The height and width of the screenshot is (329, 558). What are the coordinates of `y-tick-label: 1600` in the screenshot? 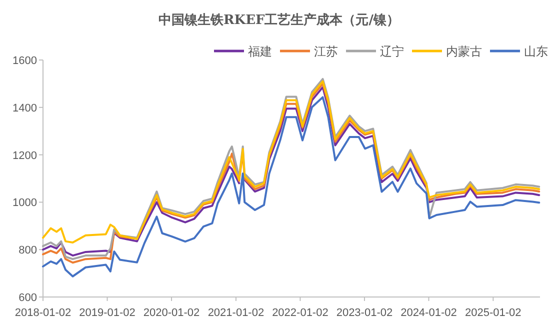 It's located at (24, 61).